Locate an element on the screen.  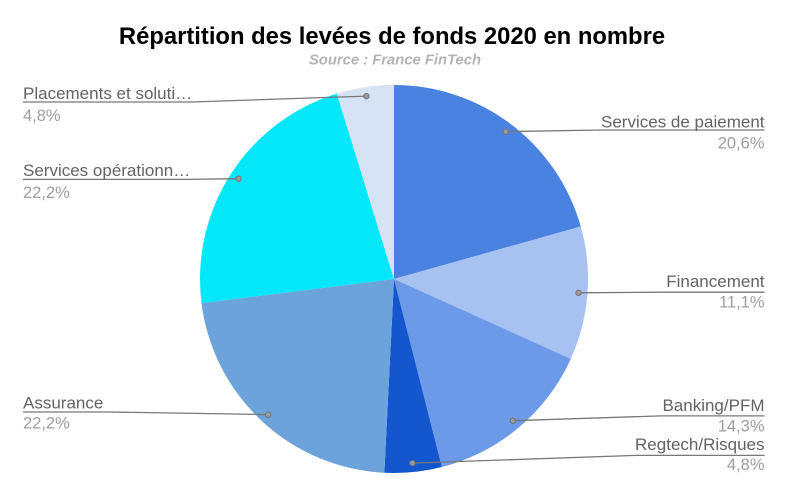
svg-text: Regtech/Risques is located at coordinates (699, 444).